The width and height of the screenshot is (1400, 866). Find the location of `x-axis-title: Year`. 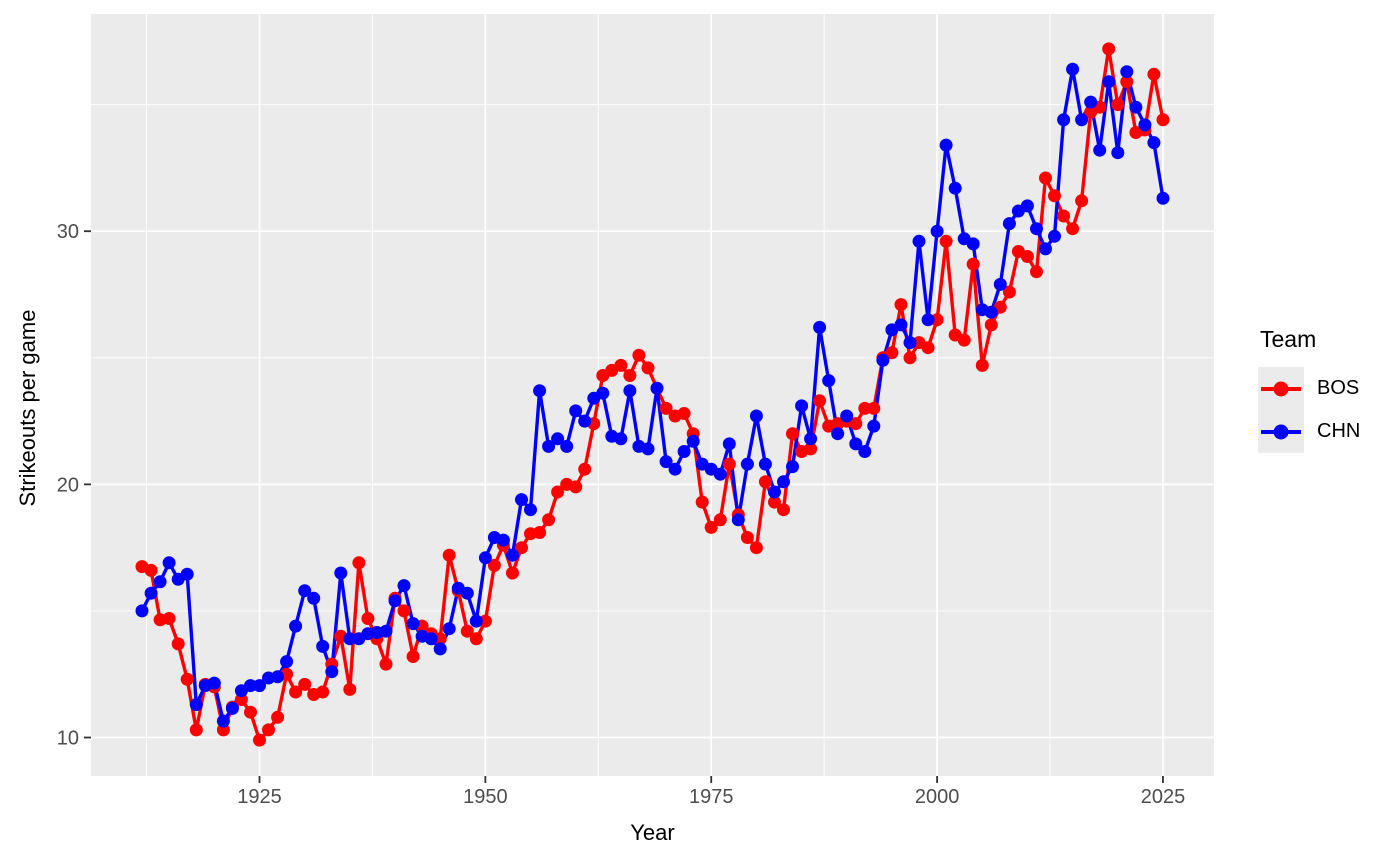

x-axis-title: Year is located at coordinates (652, 833).